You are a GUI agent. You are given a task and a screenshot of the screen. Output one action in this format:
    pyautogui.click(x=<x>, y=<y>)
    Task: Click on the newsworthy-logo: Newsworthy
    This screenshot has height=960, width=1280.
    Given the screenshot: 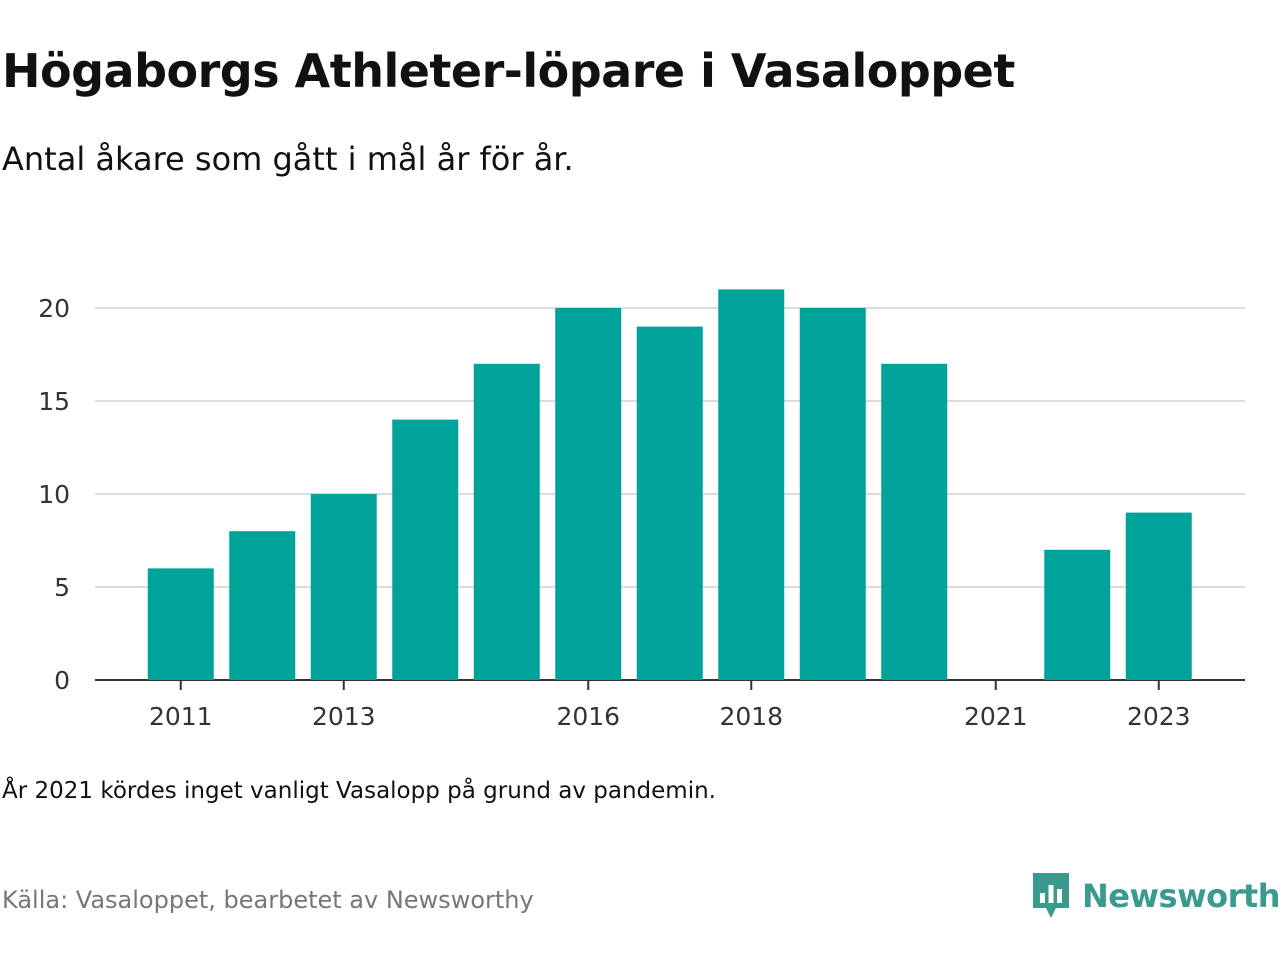 What is the action you would take?
    pyautogui.click(x=1155, y=896)
    